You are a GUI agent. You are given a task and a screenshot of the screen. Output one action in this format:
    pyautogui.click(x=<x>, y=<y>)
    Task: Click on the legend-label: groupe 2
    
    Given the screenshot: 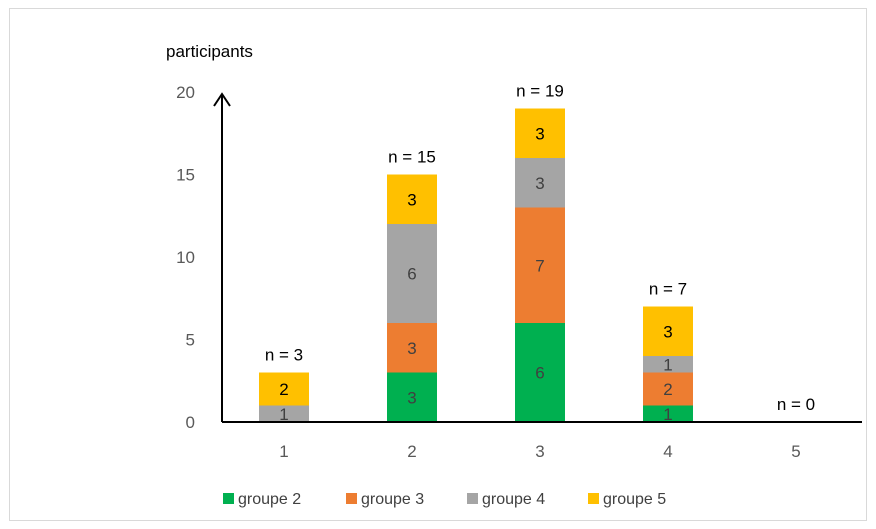 What is the action you would take?
    pyautogui.click(x=269, y=499)
    